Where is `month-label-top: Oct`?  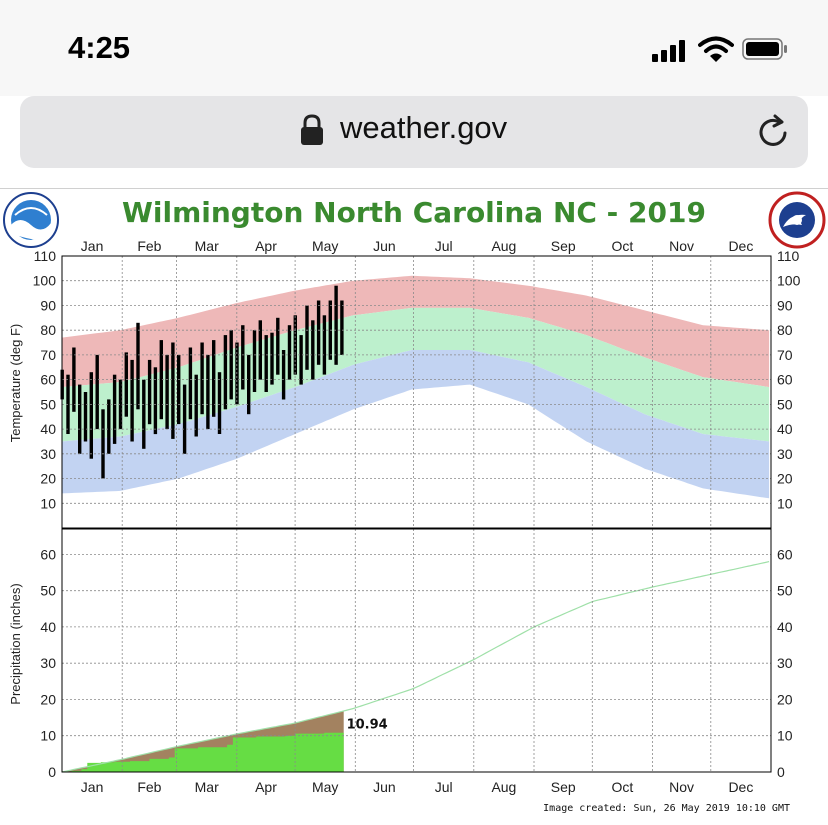
month-label-top: Oct is located at coordinates (623, 246).